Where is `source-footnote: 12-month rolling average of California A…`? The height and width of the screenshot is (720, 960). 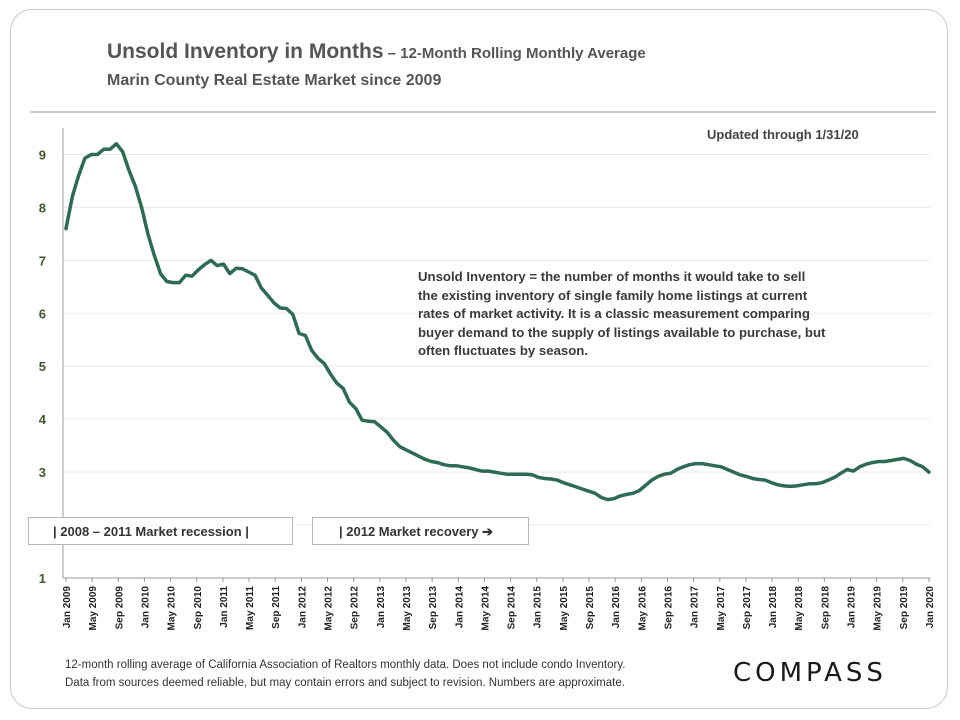 source-footnote: 12-month rolling average of California A… is located at coordinates (345, 674).